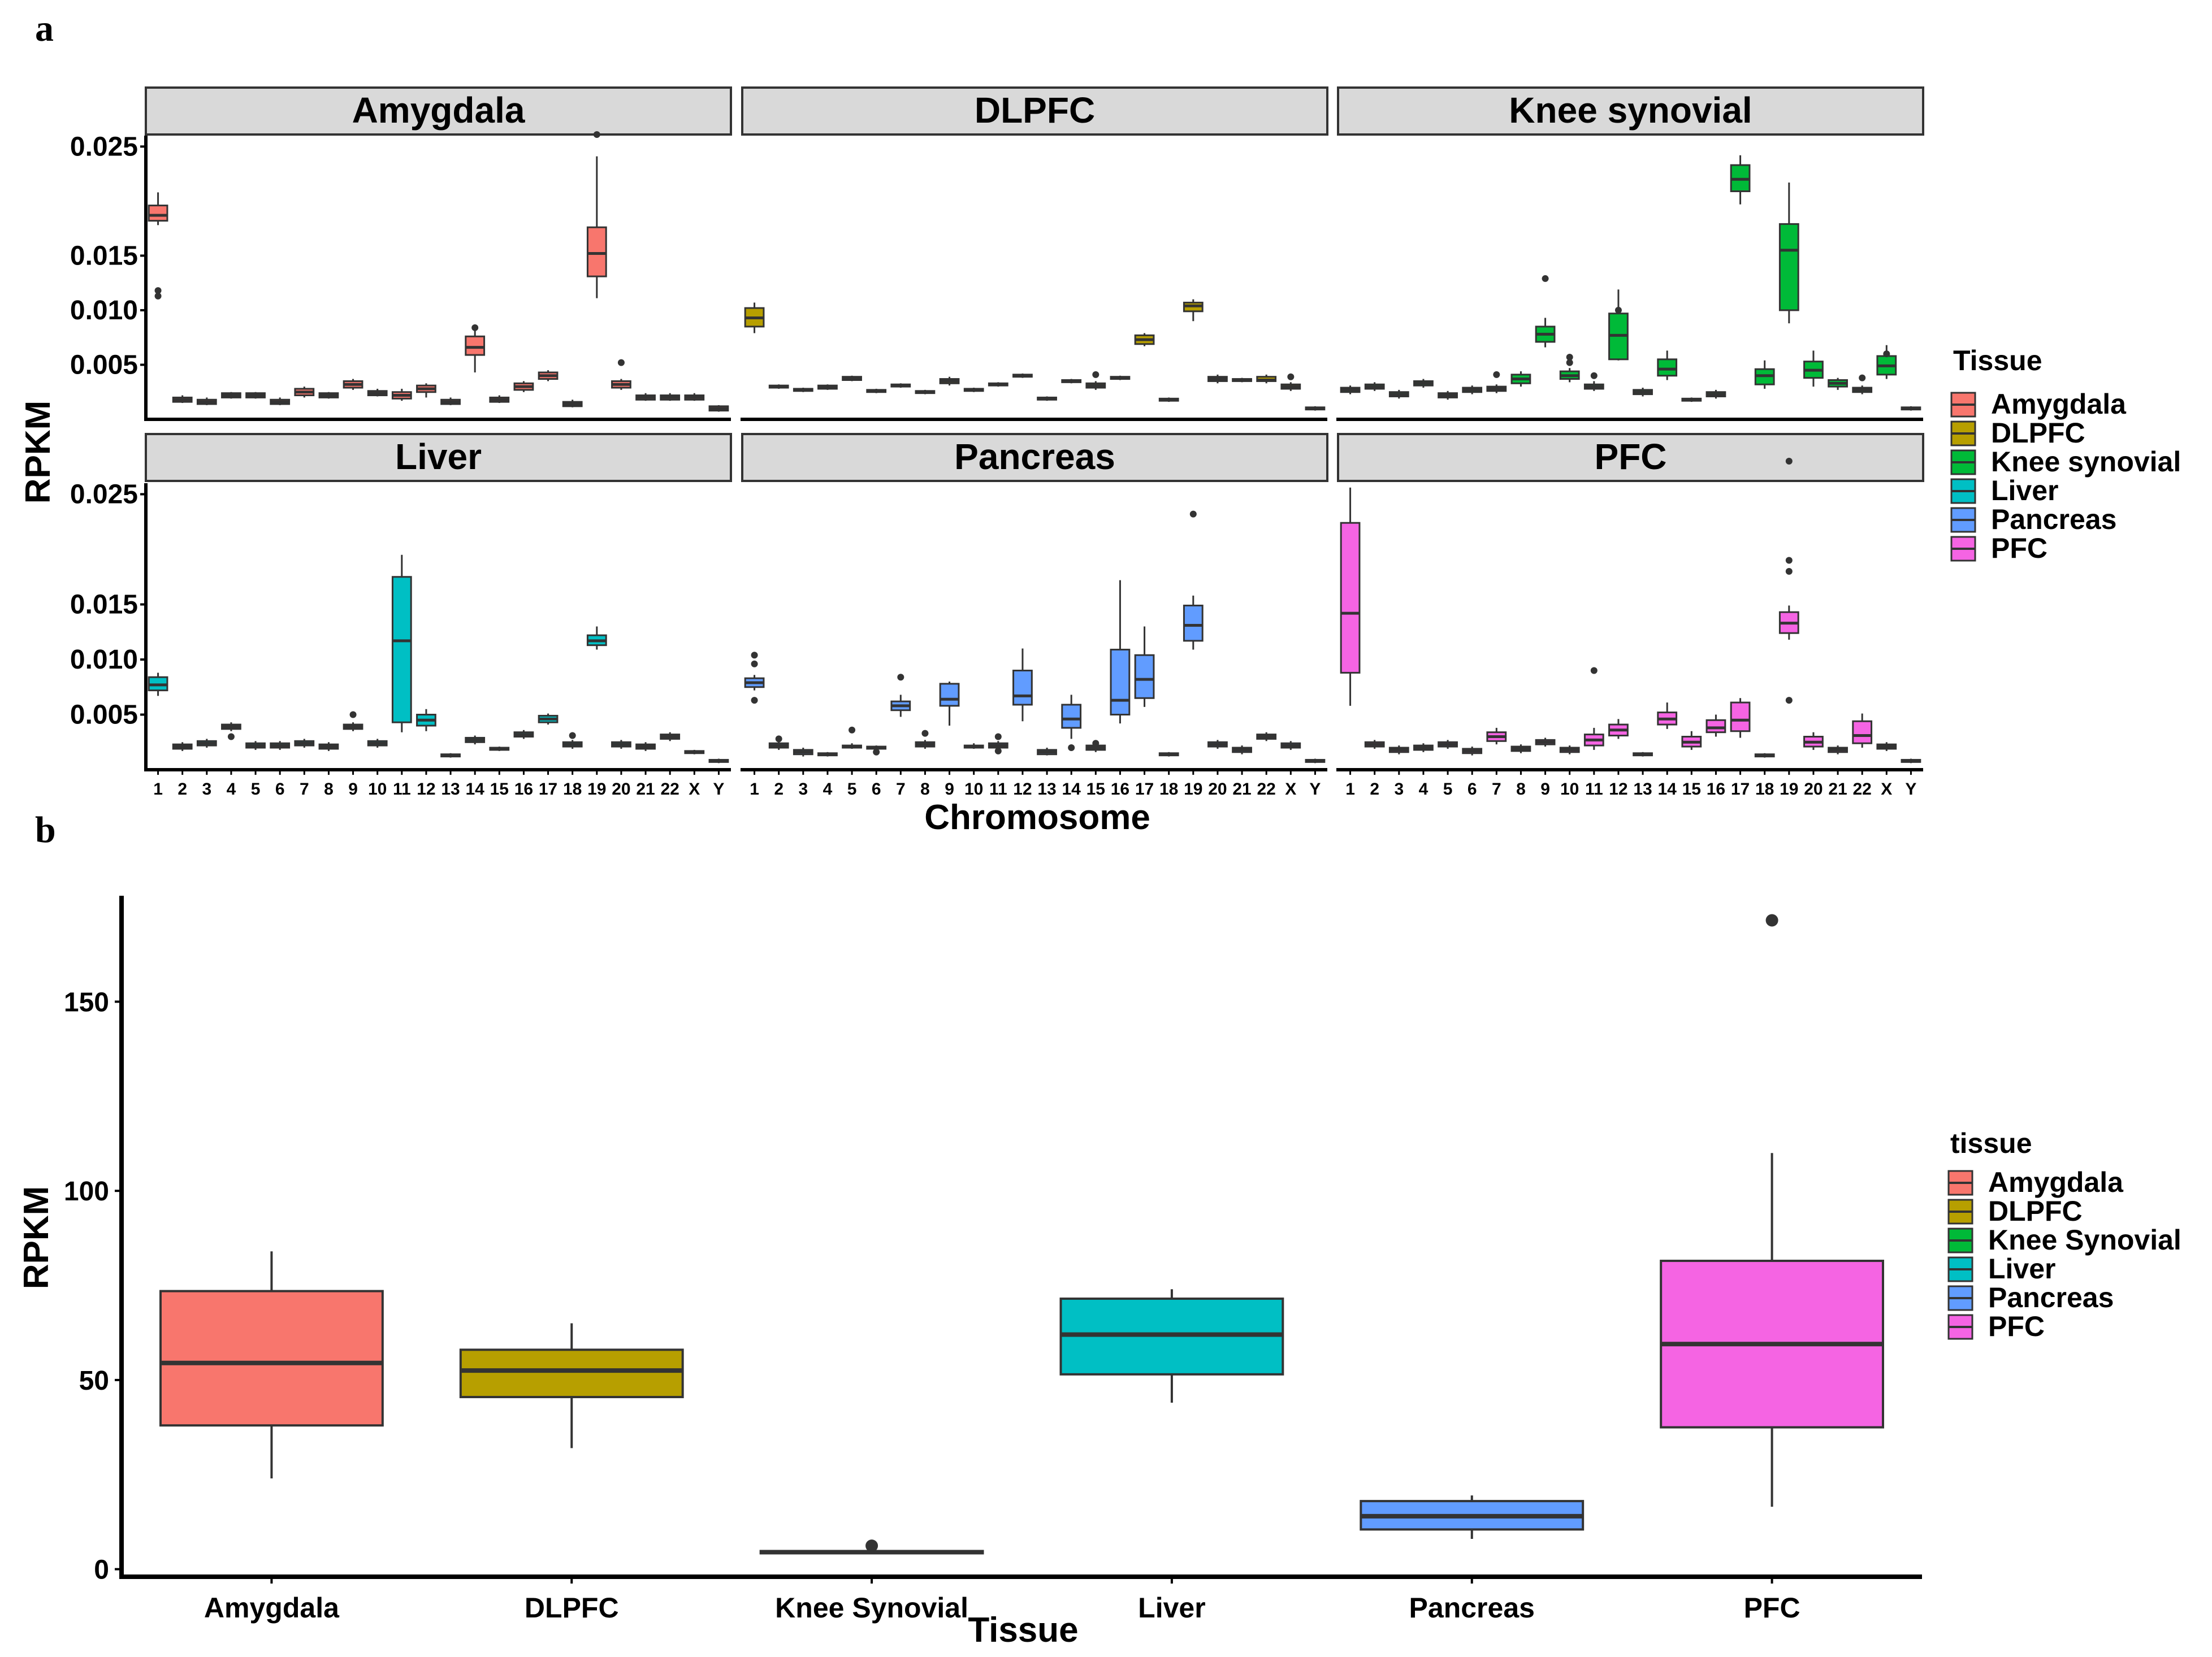 The width and height of the screenshot is (2212, 1657). What do you see at coordinates (524, 790) in the screenshot?
I see `facet-liver-x-tick-label: 16` at bounding box center [524, 790].